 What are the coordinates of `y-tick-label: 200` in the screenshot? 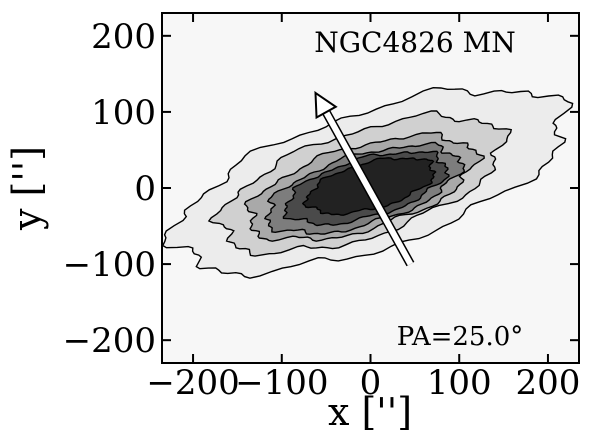 It's located at (123, 37).